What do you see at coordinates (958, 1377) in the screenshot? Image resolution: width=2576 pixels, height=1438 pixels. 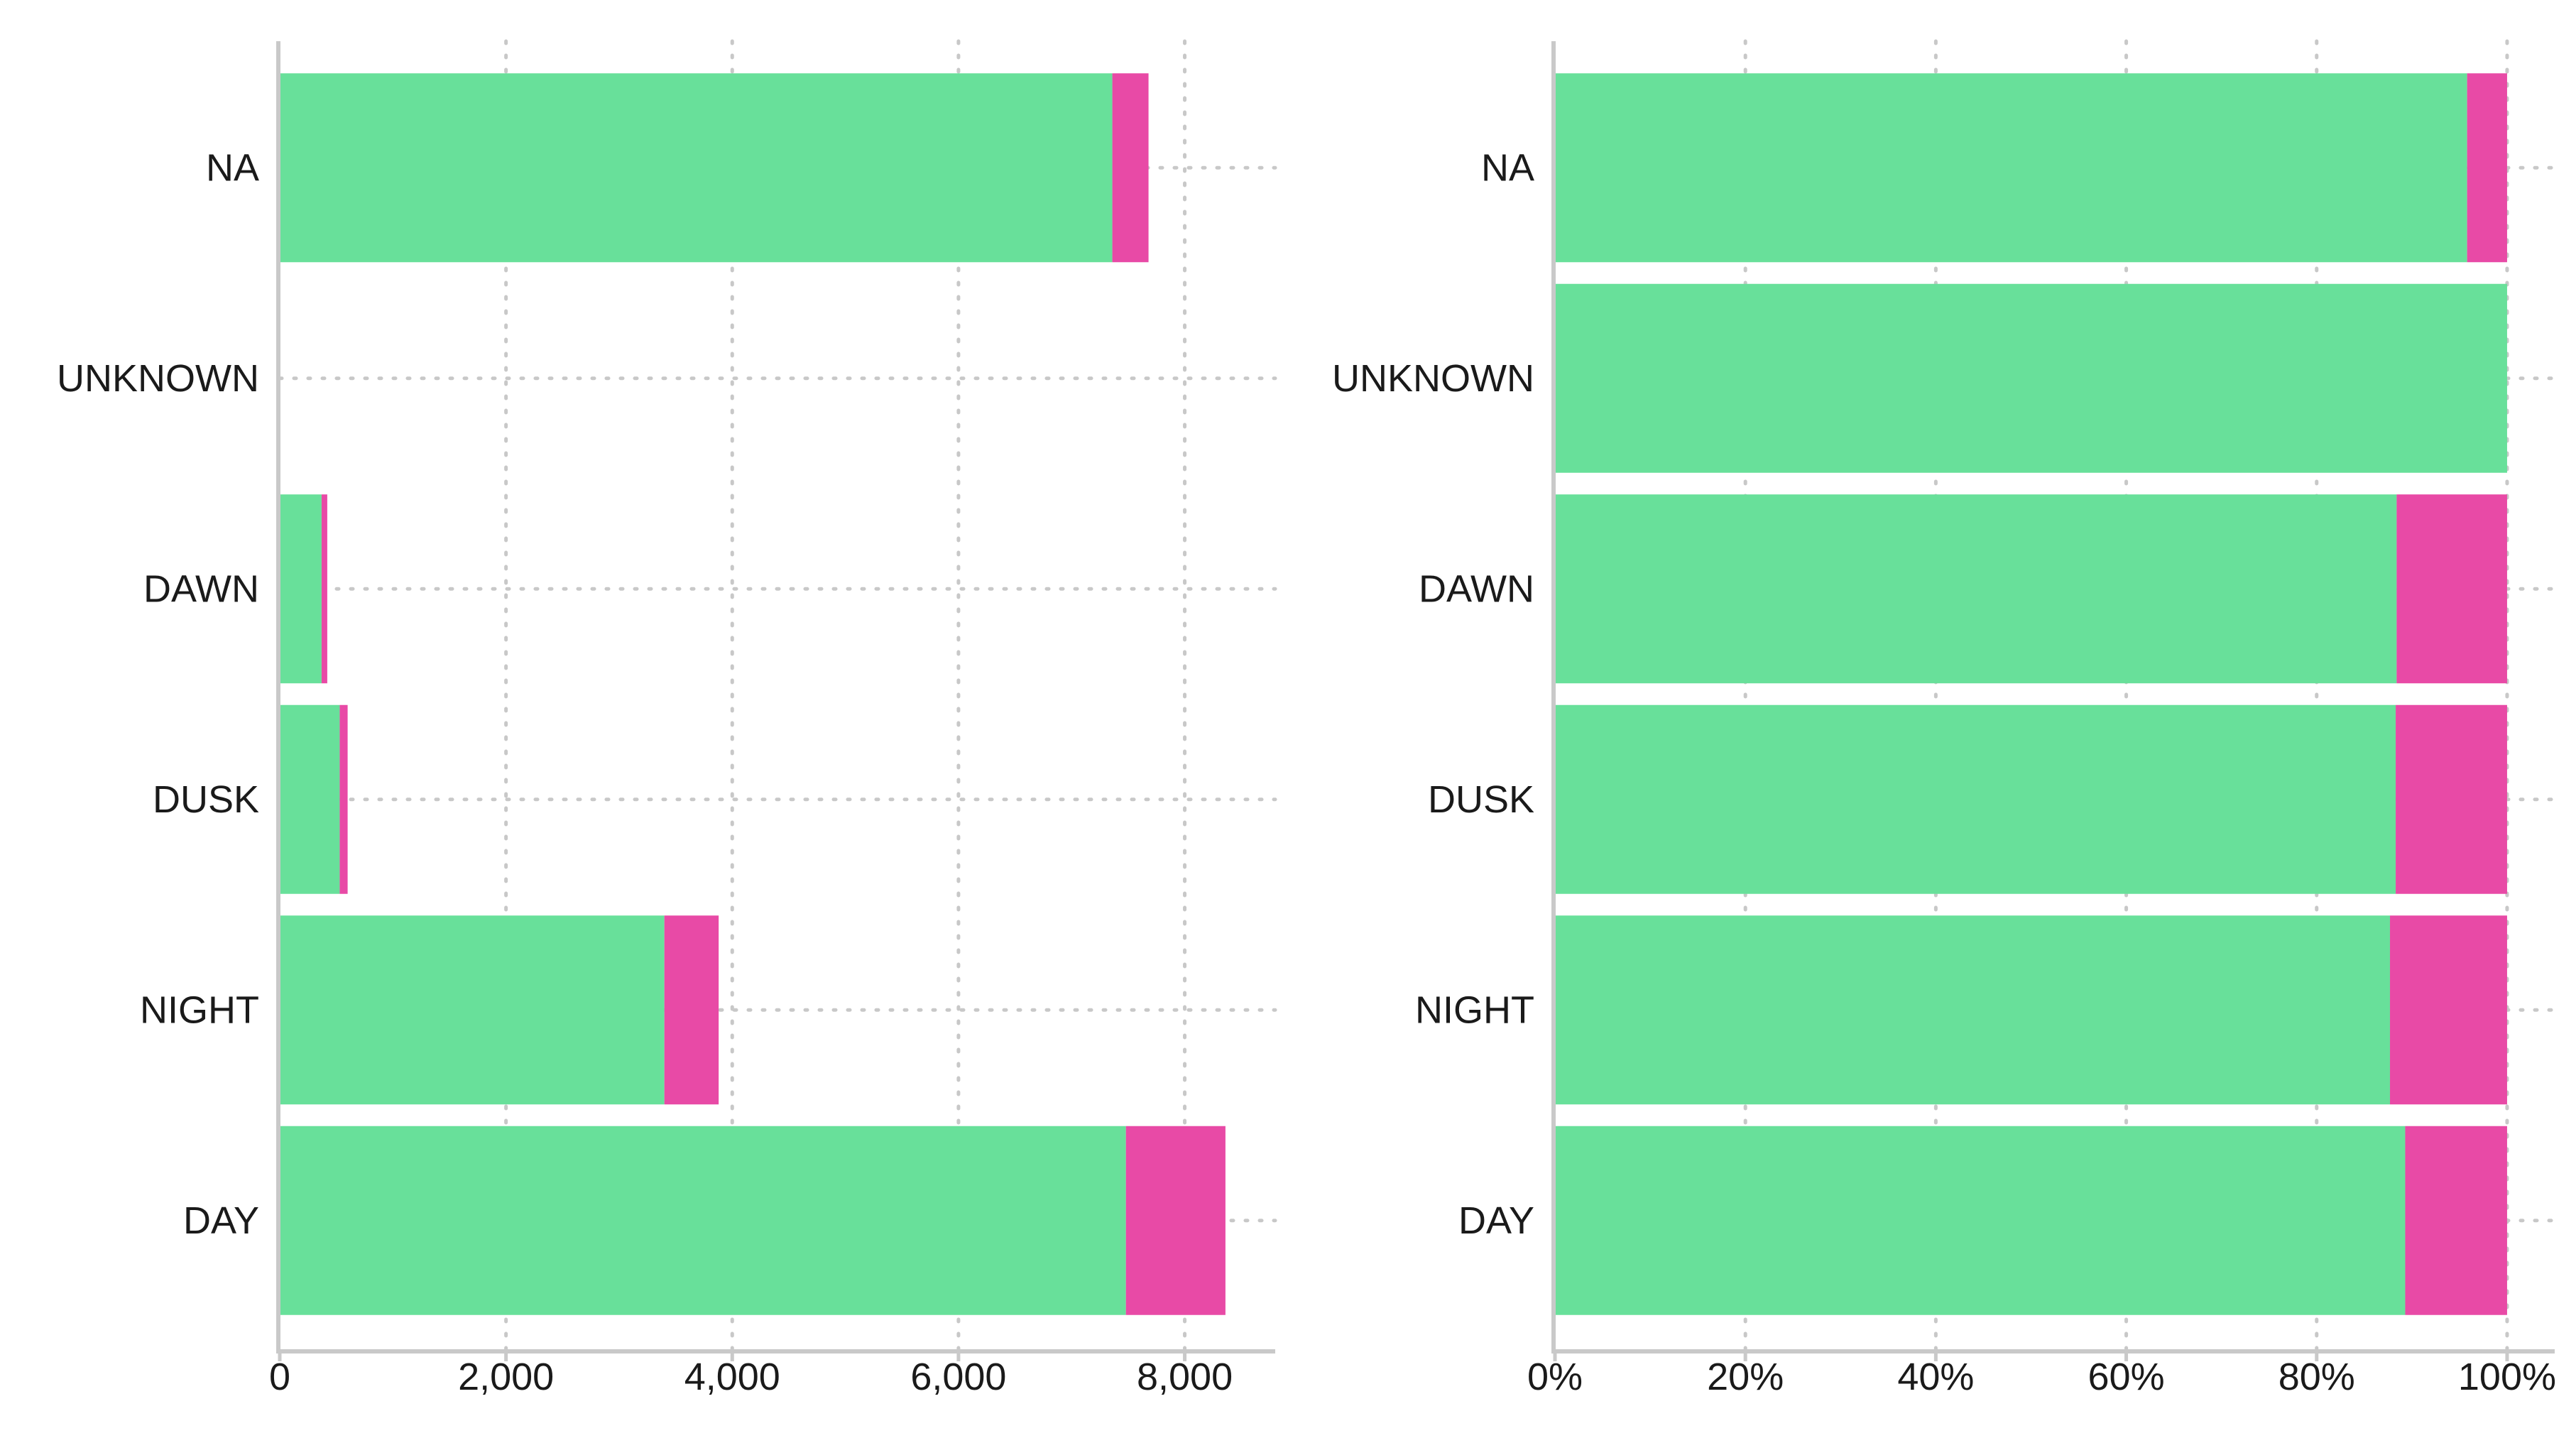 I see `x-tick-label: 6,000` at bounding box center [958, 1377].